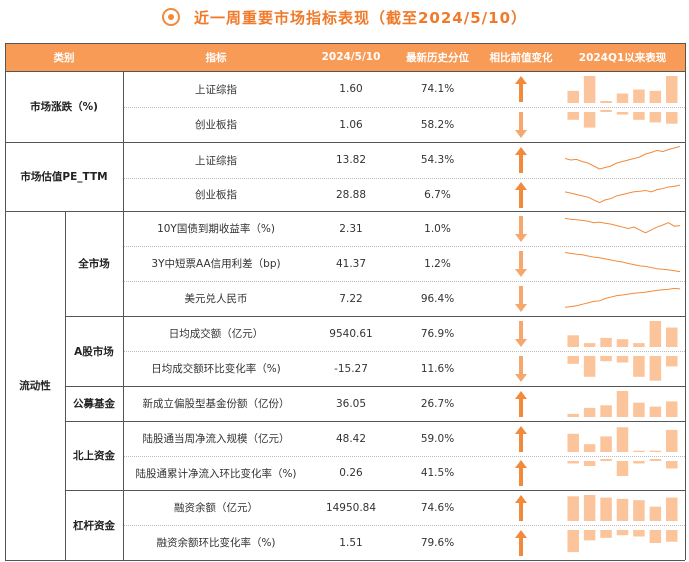  What do you see at coordinates (437, 160) in the screenshot?
I see `percentile-cell: 54.3%` at bounding box center [437, 160].